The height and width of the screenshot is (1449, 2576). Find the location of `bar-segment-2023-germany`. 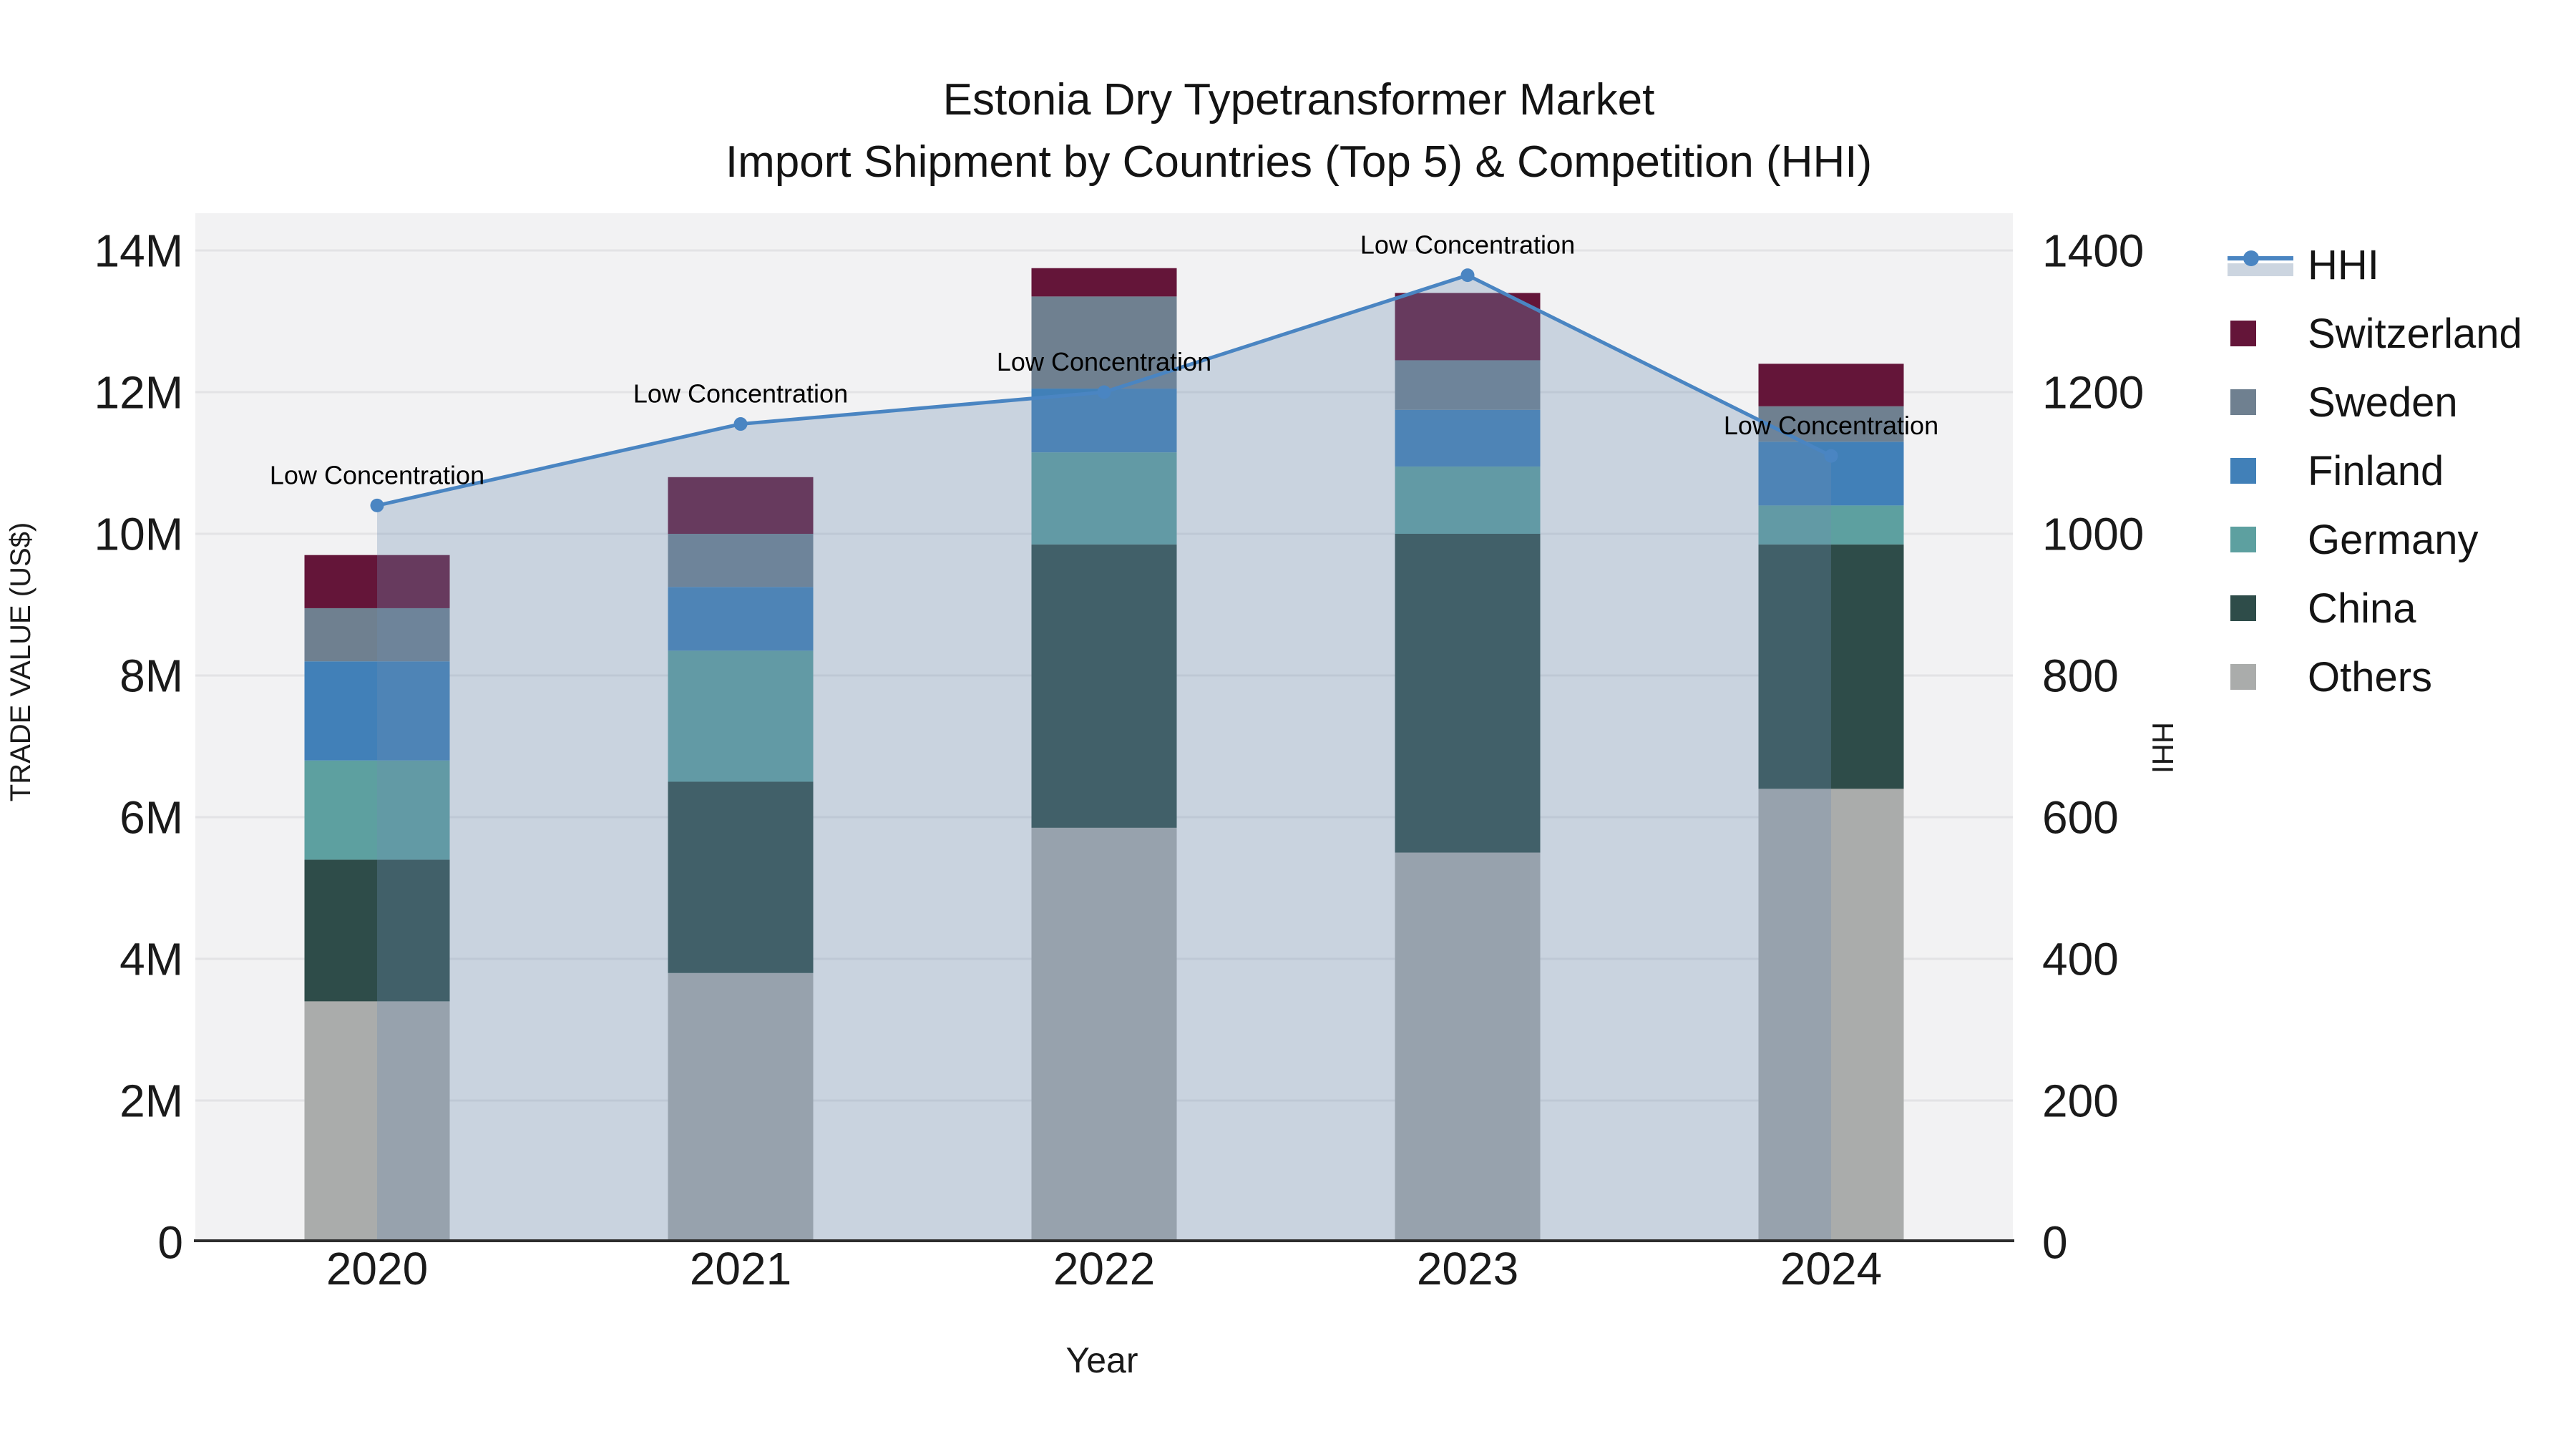

bar-segment-2023-germany is located at coordinates (1468, 500).